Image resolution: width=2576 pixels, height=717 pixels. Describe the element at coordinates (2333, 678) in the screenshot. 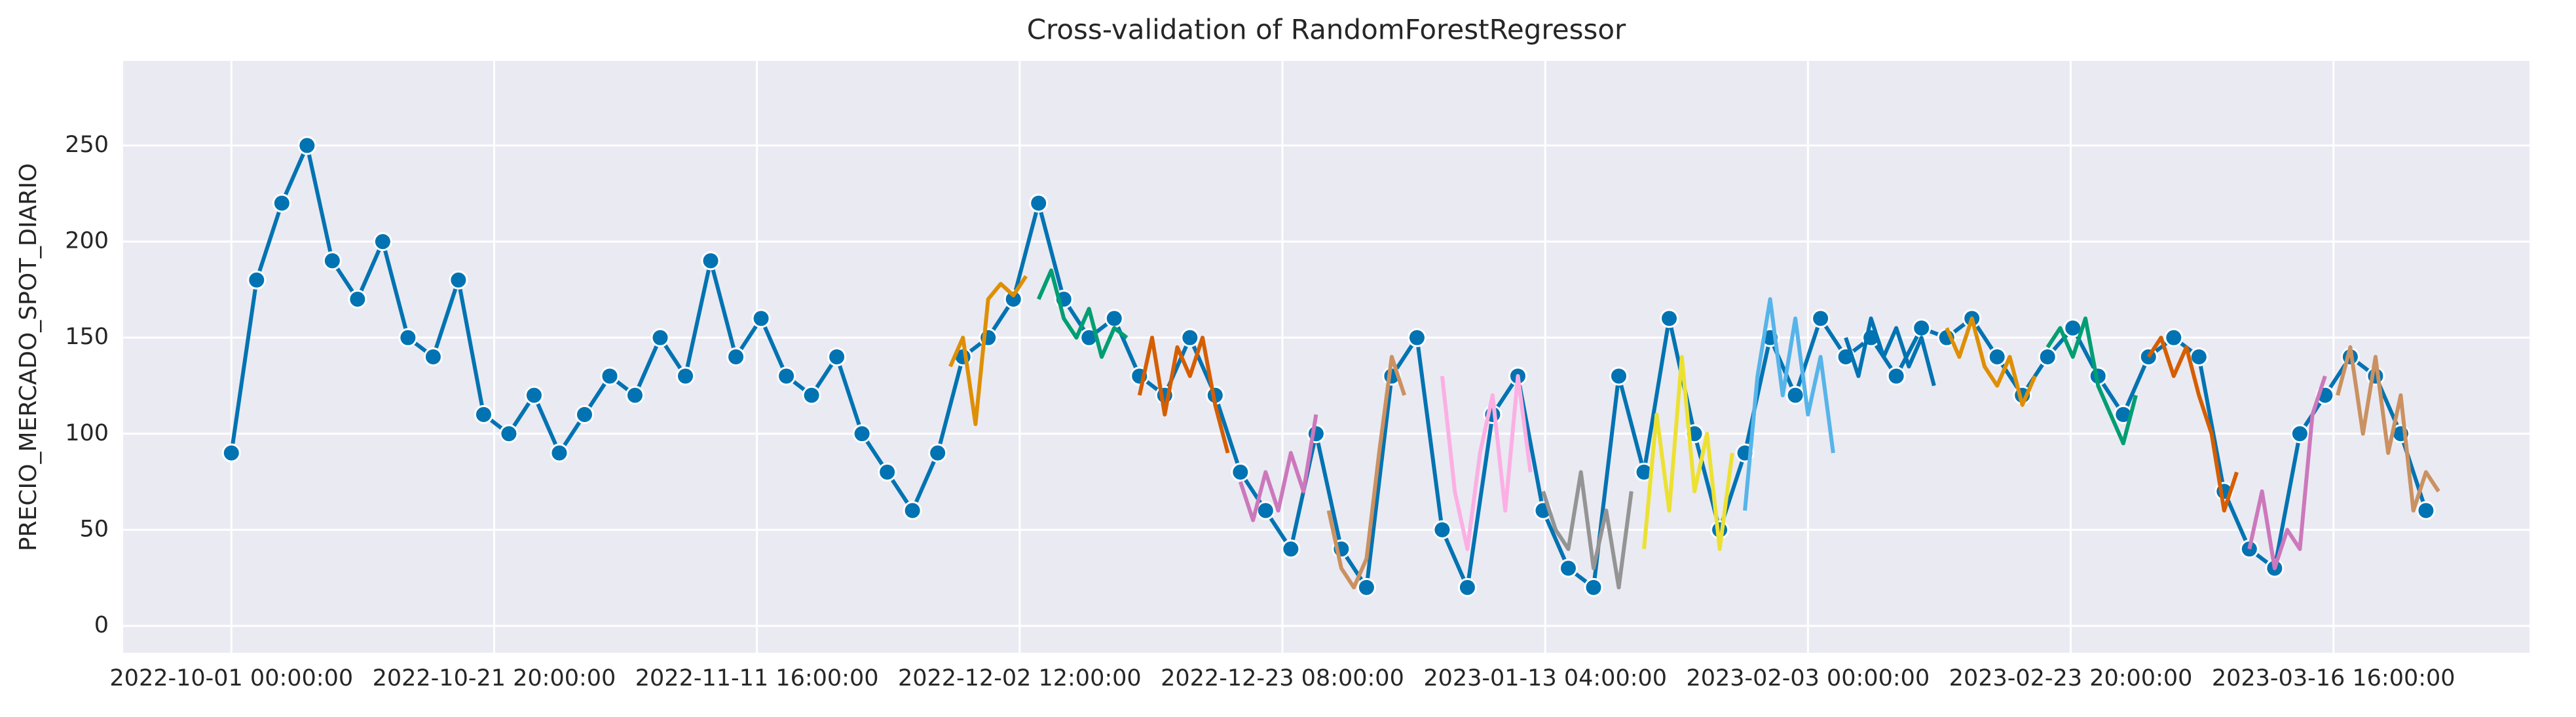

I see `x-tick-label: 2023-03-16 16:00:00` at that location.